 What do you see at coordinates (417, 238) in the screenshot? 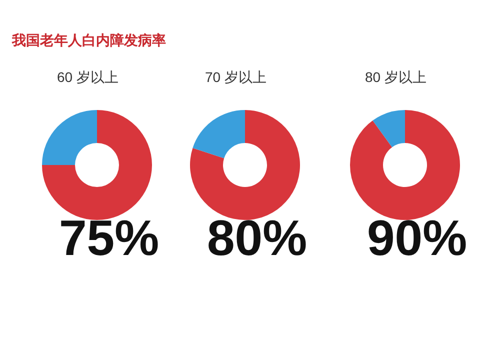
I see `data-label: 90%` at bounding box center [417, 238].